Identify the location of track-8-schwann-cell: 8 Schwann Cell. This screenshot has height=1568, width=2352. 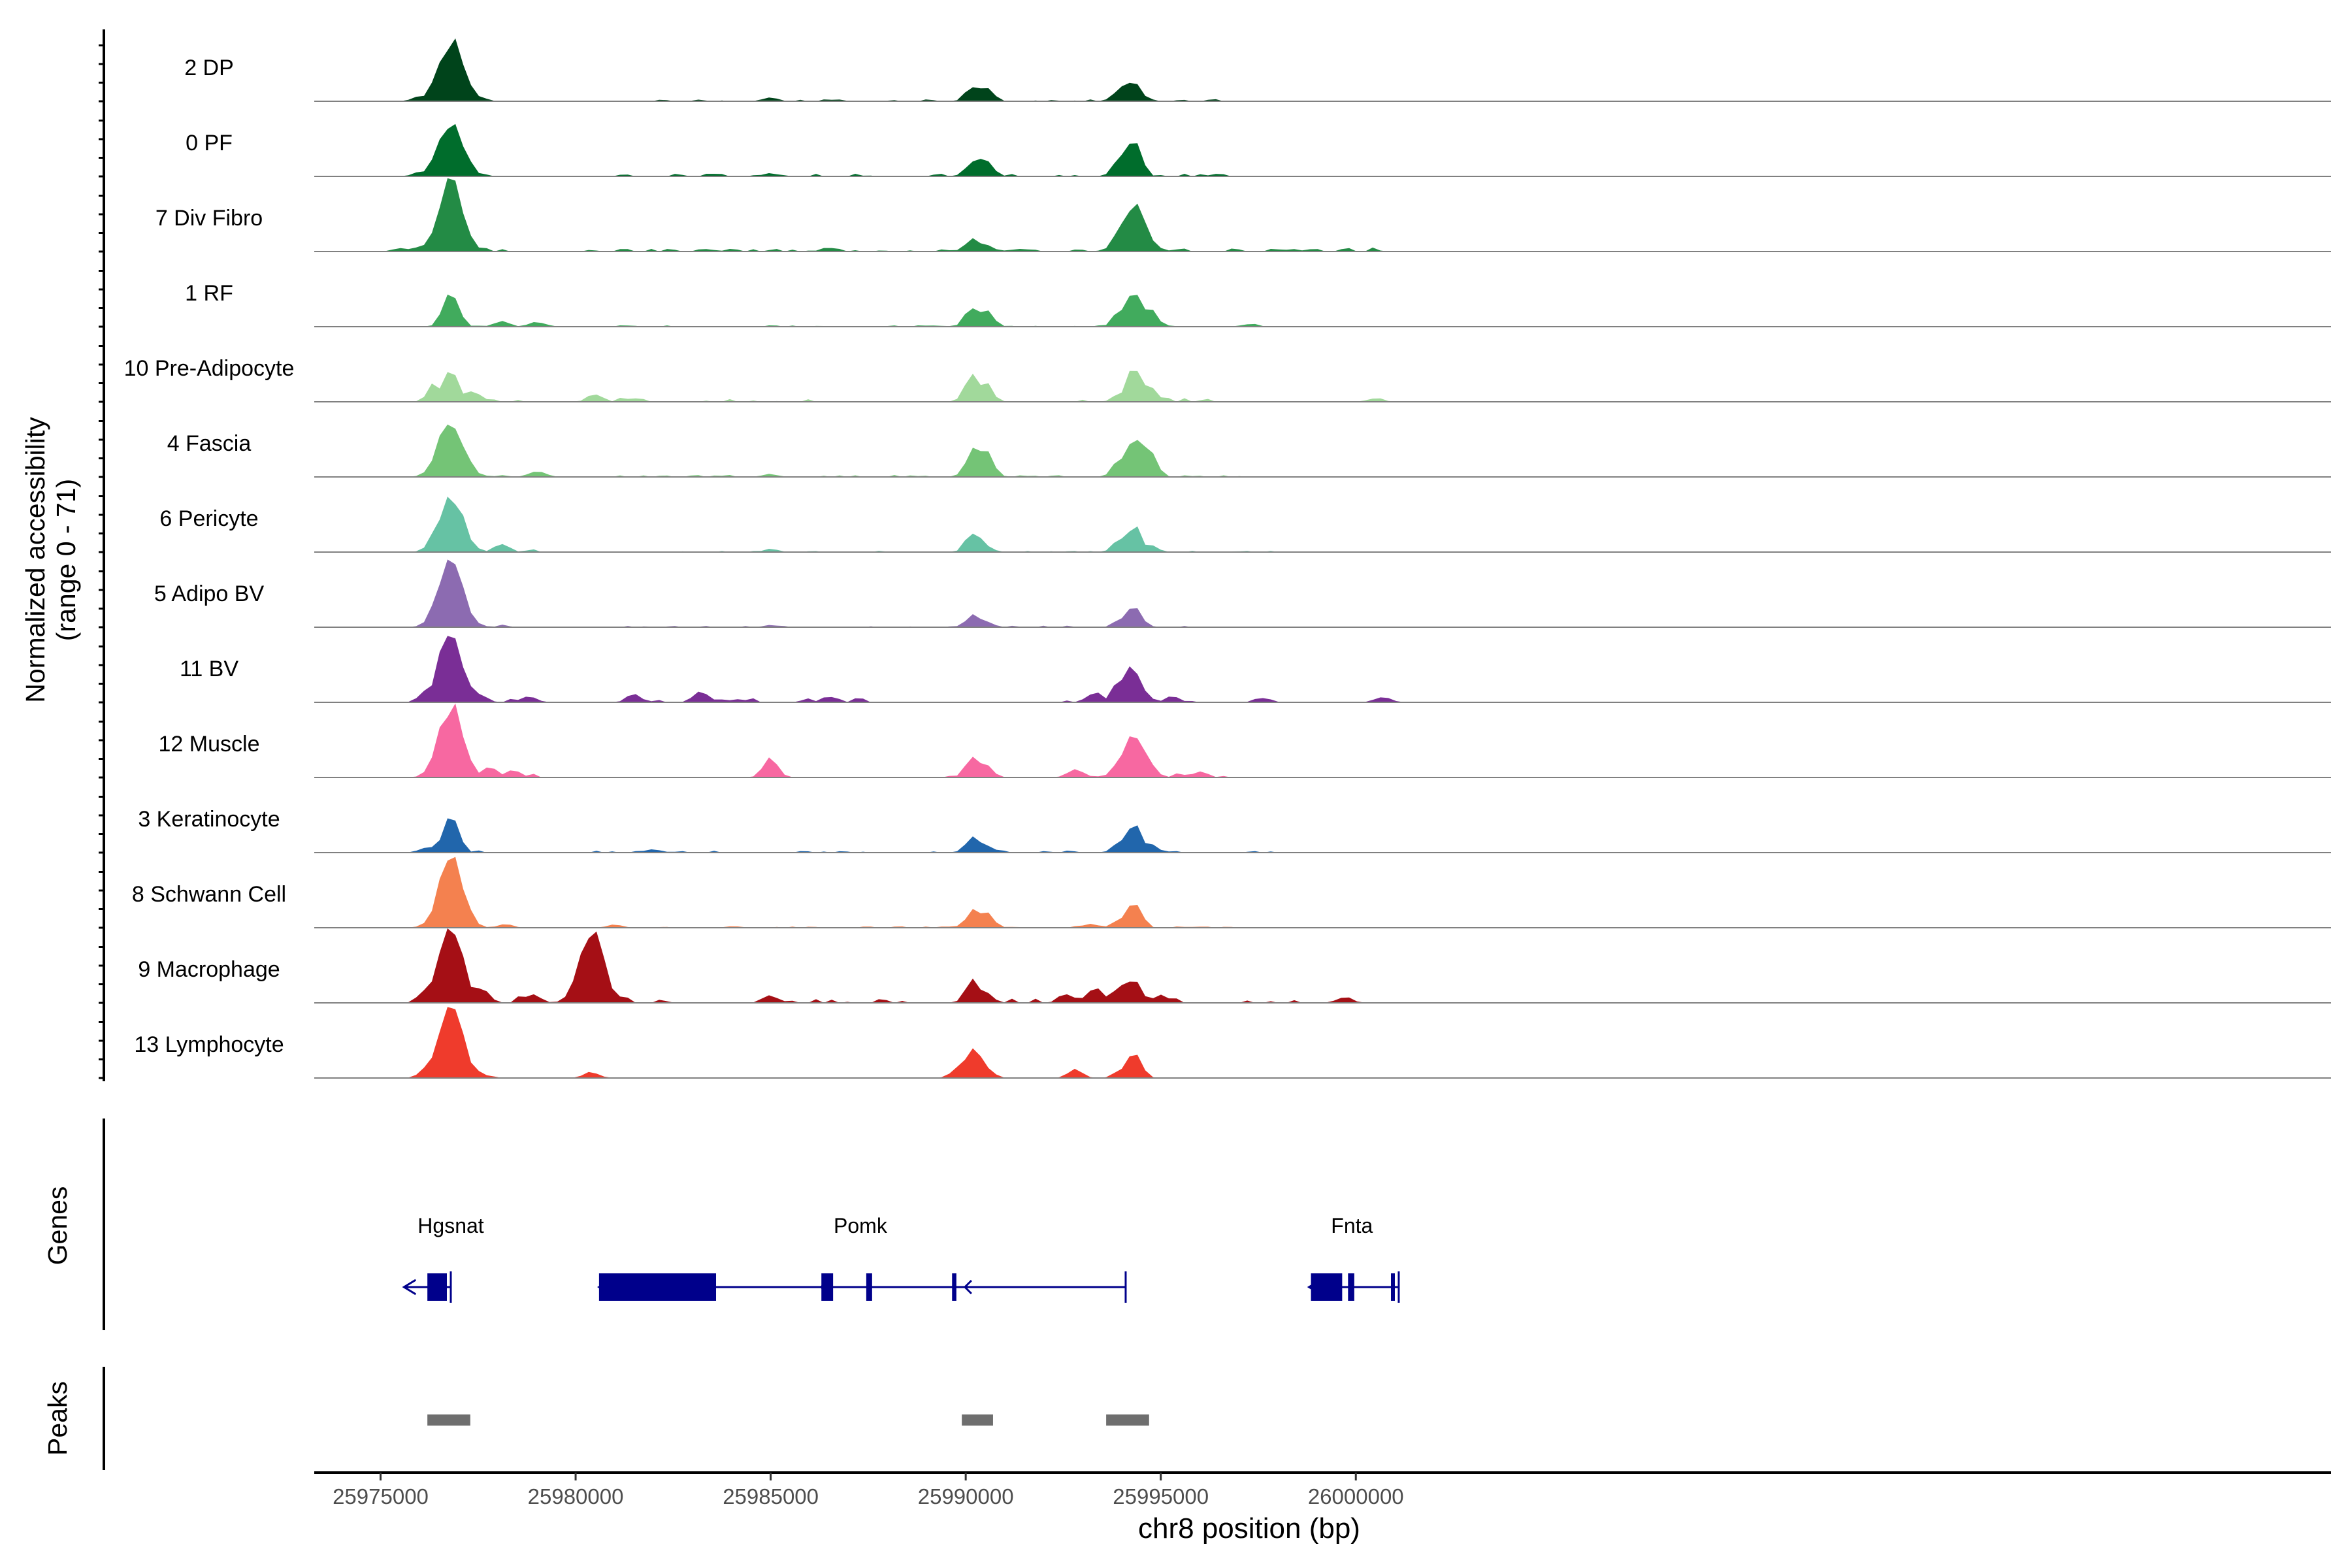
(1231, 892).